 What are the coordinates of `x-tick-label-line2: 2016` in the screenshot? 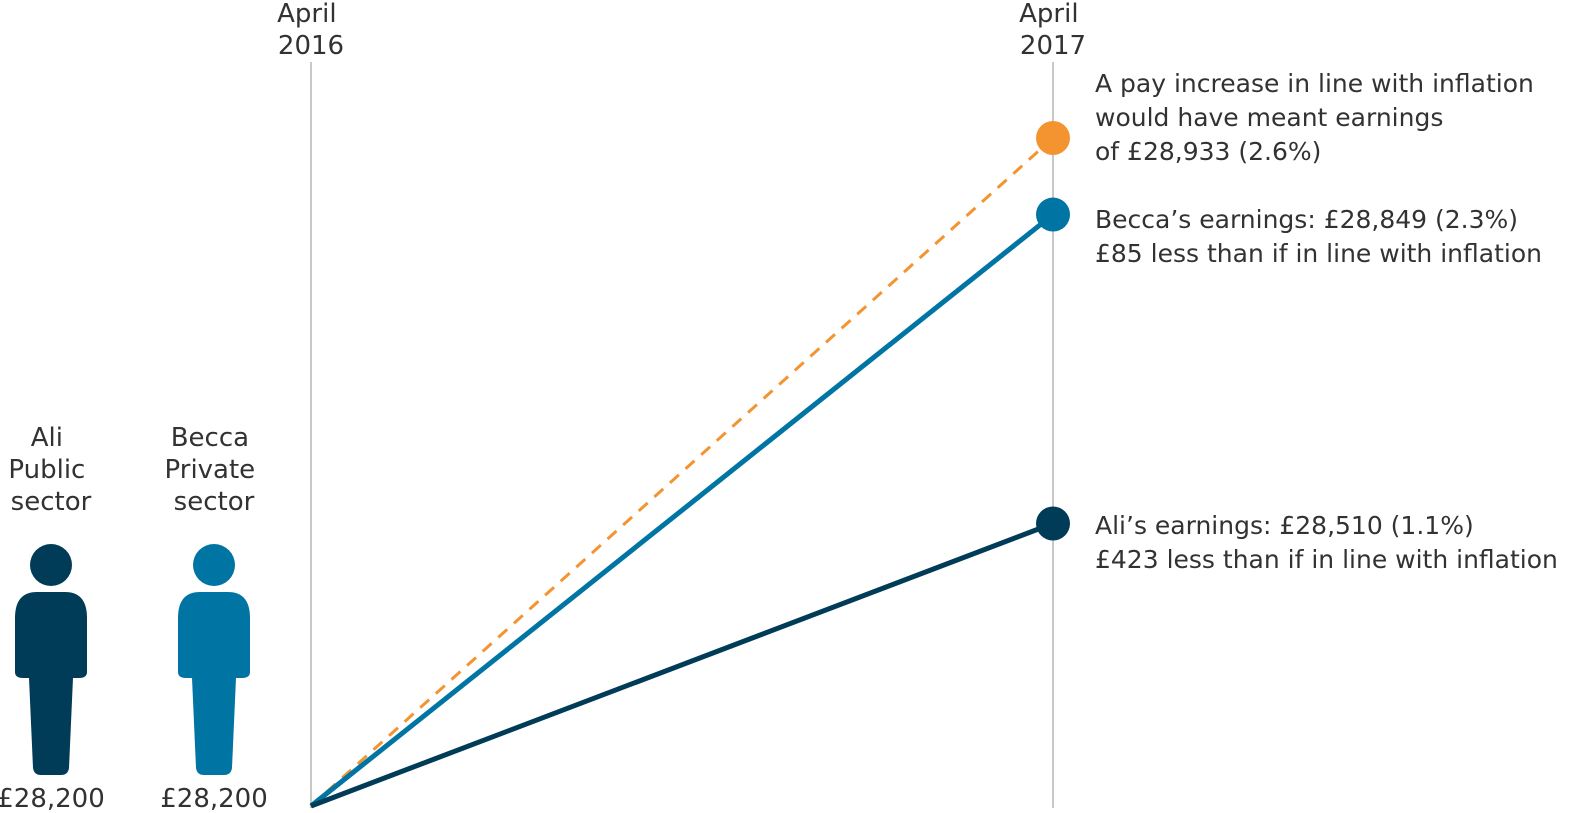 It's located at (311, 46).